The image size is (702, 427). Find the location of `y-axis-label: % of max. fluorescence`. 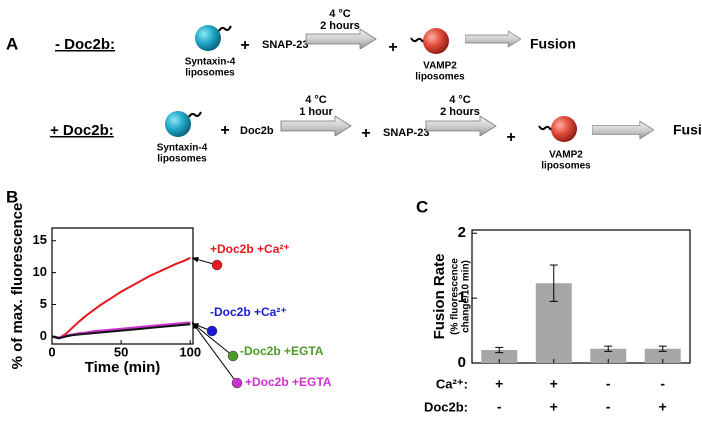

y-axis-label: % of max. fluorescence is located at coordinates (17, 286).